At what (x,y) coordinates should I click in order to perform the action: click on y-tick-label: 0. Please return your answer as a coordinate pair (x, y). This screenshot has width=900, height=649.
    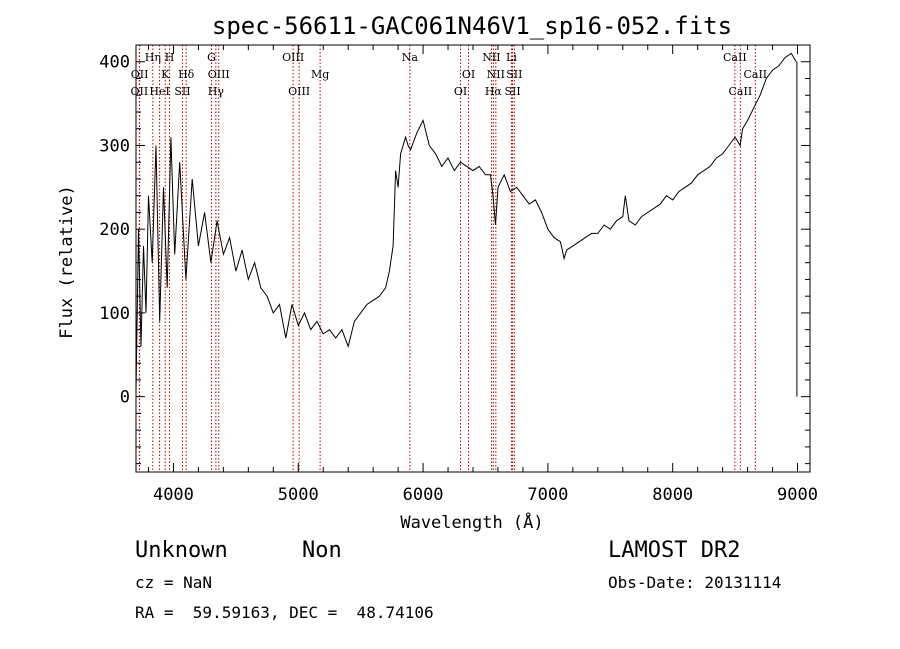
    Looking at the image, I should click on (125, 398).